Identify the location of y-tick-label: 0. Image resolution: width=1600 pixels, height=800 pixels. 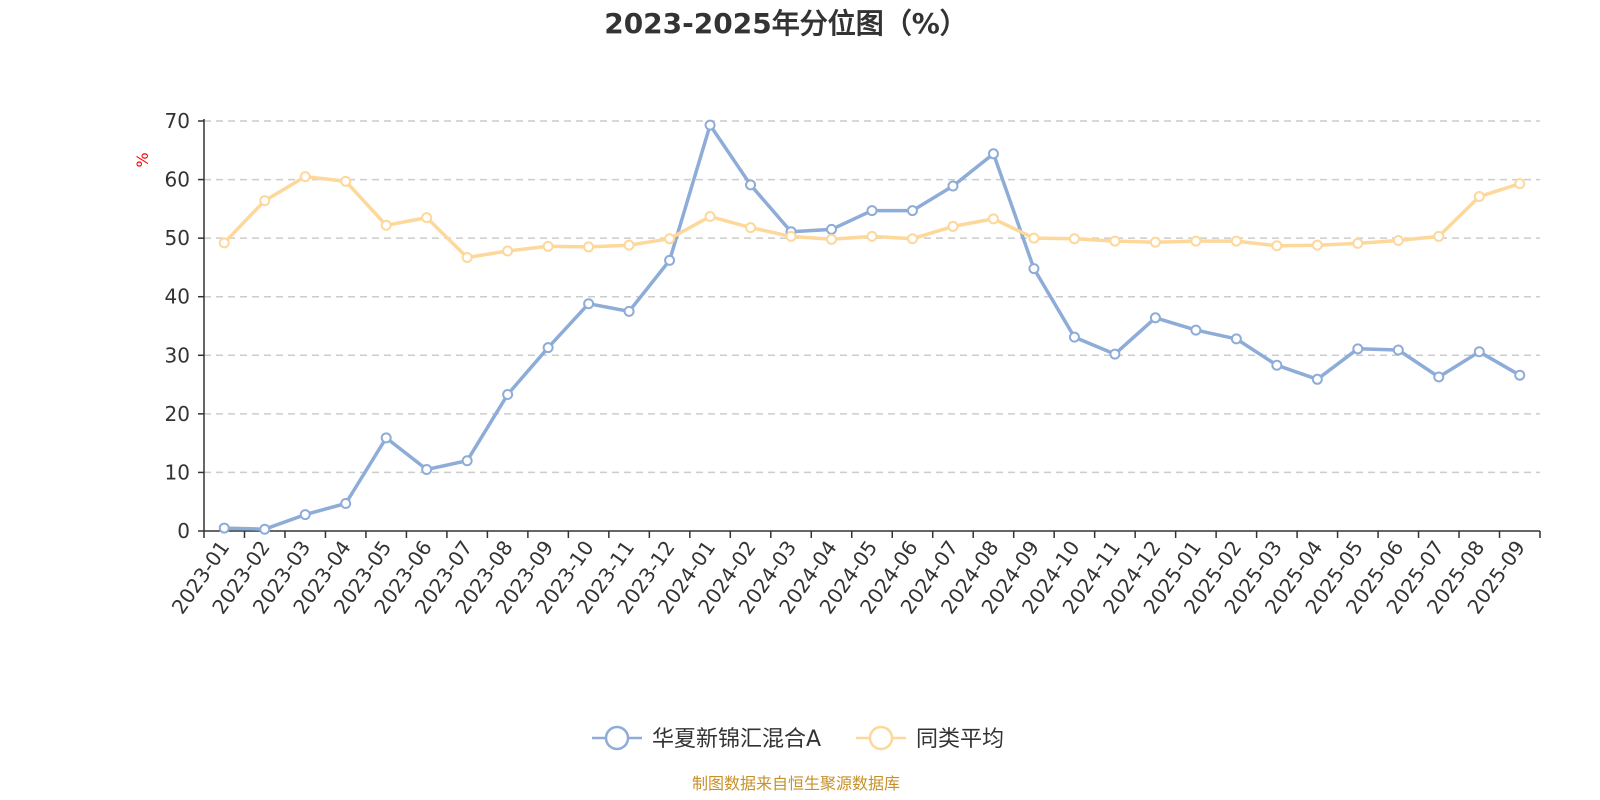
(183, 531).